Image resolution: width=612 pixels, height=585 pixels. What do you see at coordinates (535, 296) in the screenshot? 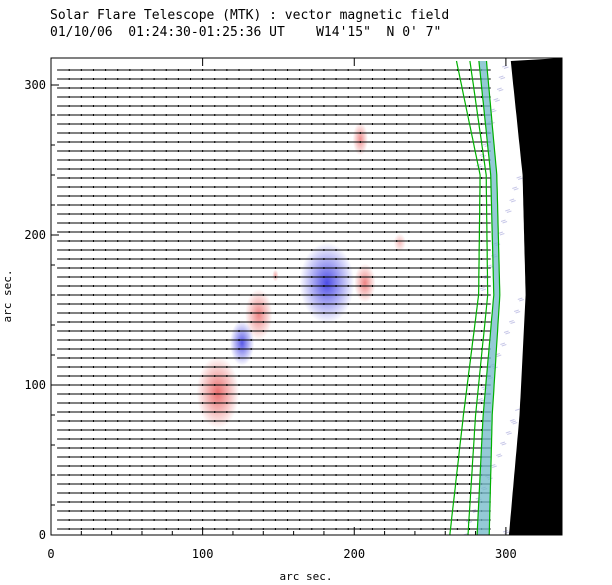
I see `off-limb-disk` at bounding box center [535, 296].